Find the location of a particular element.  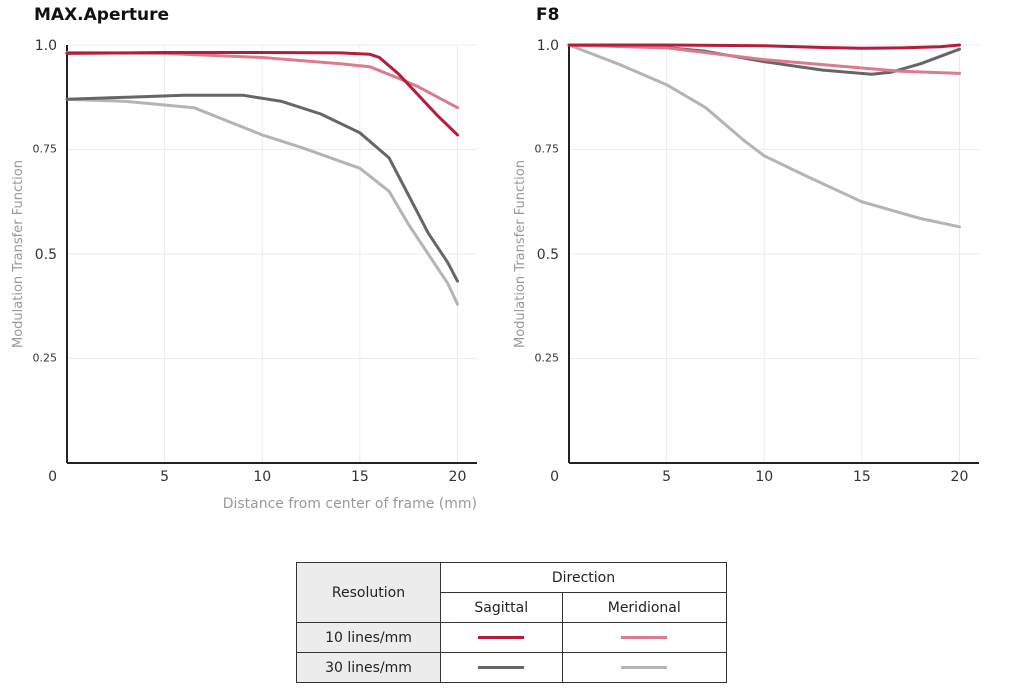

meridional-header: Meridional is located at coordinates (644, 607).